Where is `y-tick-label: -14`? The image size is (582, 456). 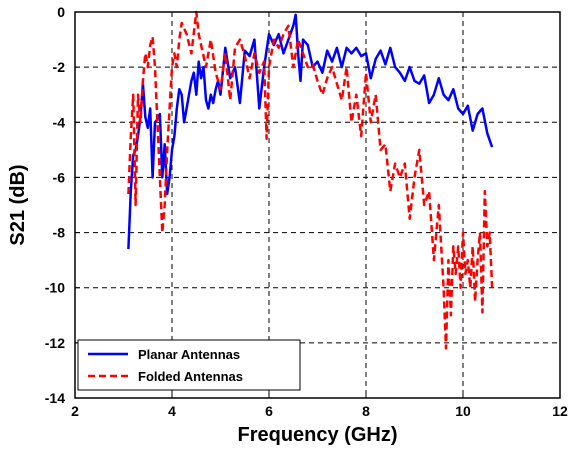 y-tick-label: -14 is located at coordinates (55, 398).